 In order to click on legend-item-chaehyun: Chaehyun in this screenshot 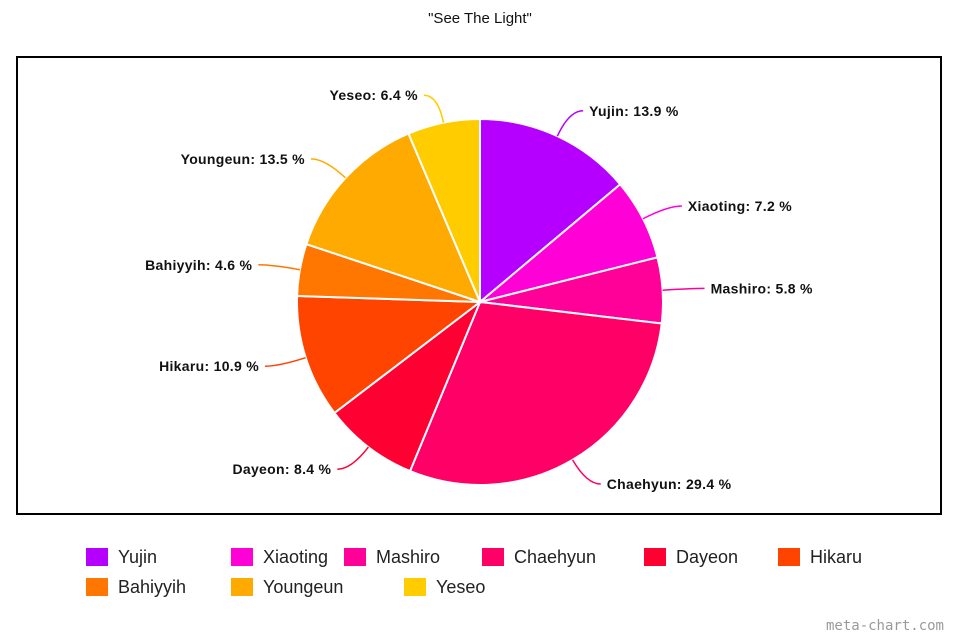, I will do `click(539, 557)`.